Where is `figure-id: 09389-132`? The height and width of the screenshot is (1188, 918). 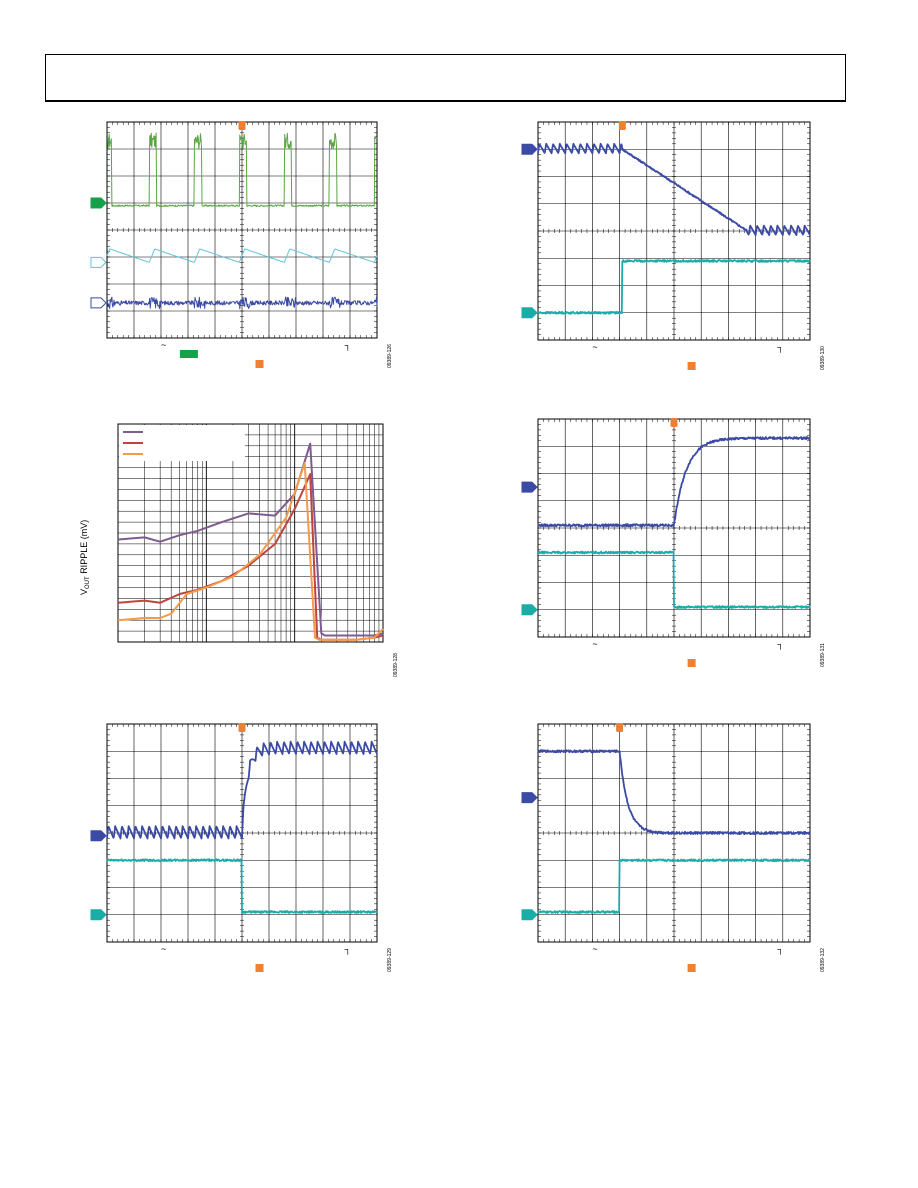
figure-id: 09389-132 is located at coordinates (823, 960).